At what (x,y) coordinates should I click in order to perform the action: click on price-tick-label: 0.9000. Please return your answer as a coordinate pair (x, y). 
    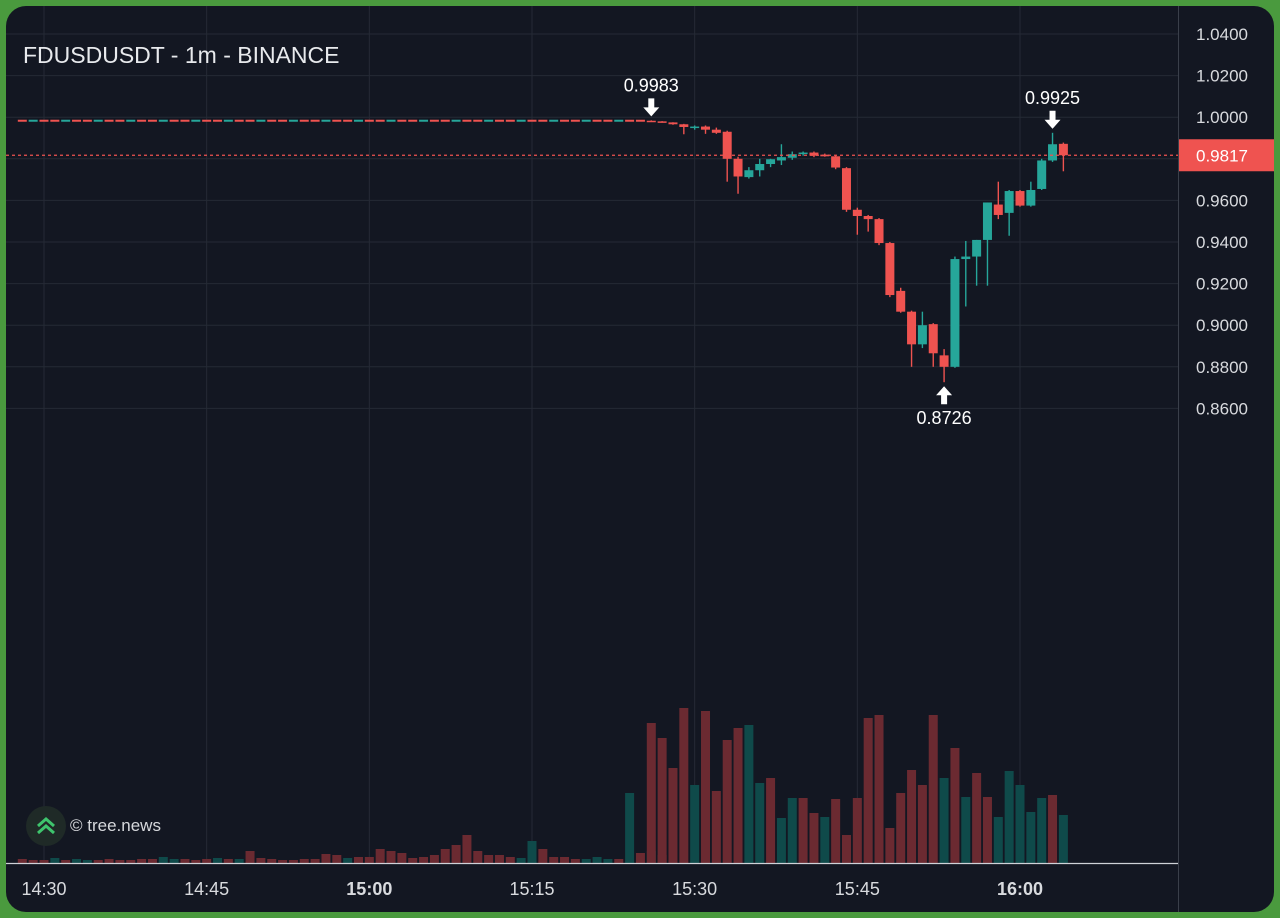
    Looking at the image, I should click on (1222, 325).